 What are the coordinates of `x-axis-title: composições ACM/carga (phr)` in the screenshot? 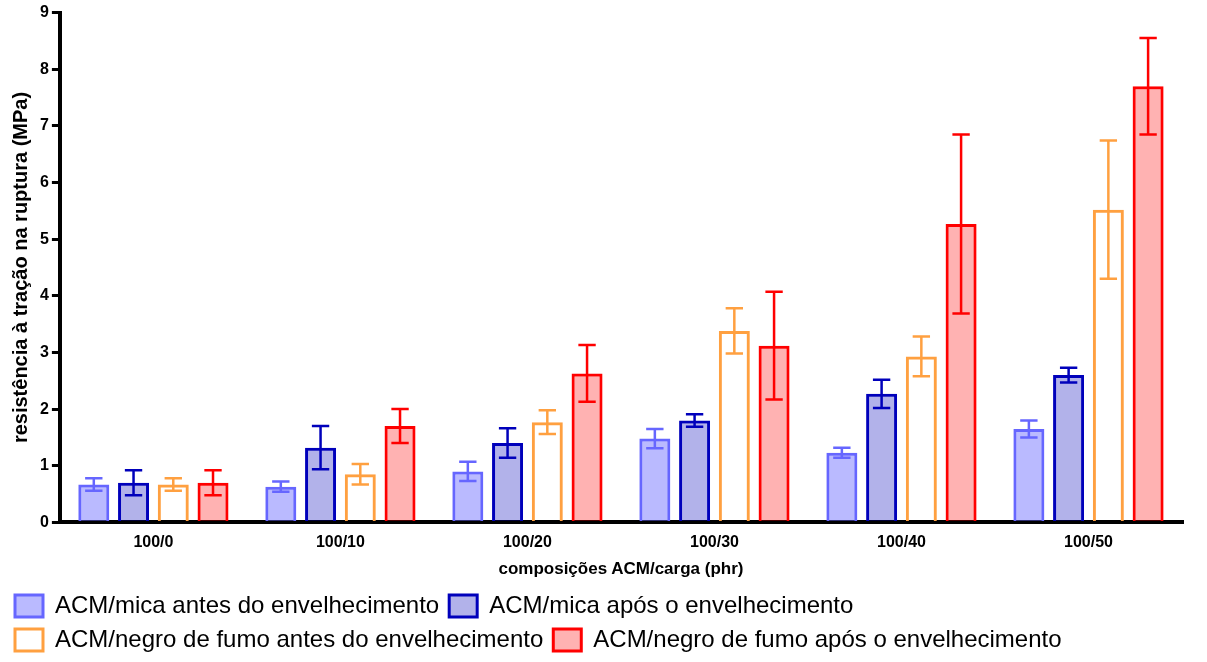 It's located at (621, 569).